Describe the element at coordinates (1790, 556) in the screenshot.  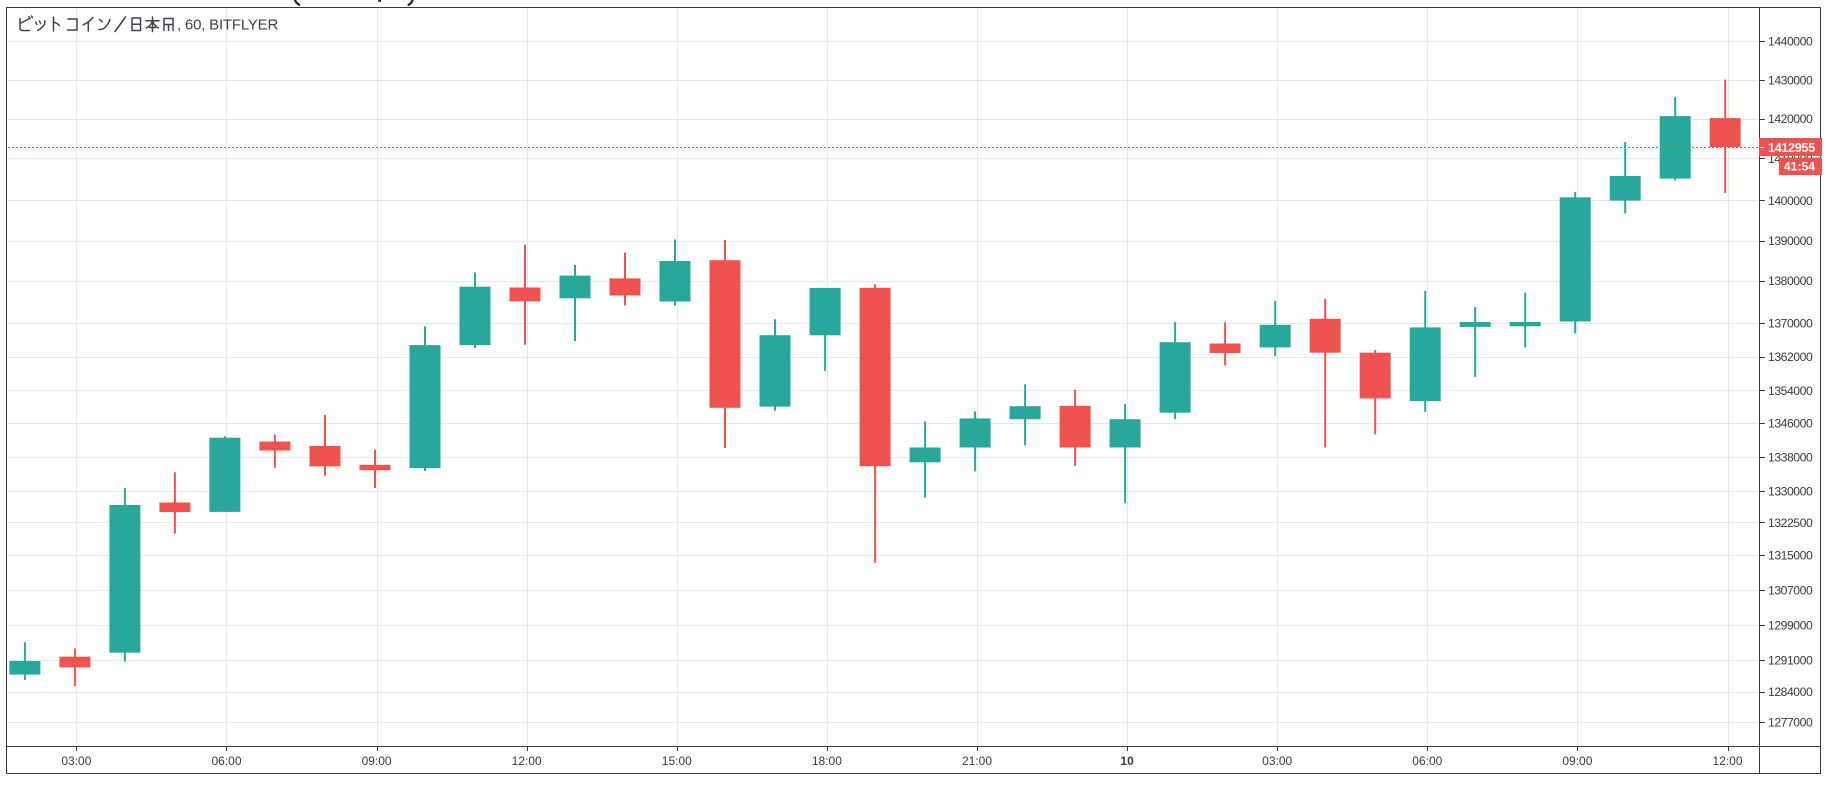
I see `svg-text: 1315000` at that location.